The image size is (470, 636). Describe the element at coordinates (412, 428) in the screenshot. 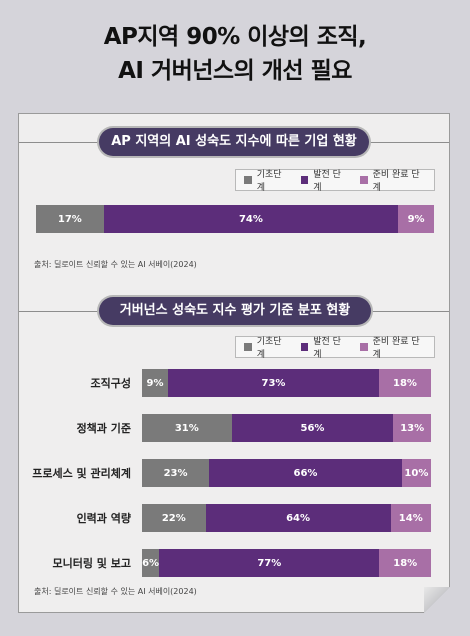

I see `policy-standards-ready-segment: 13%` at that location.